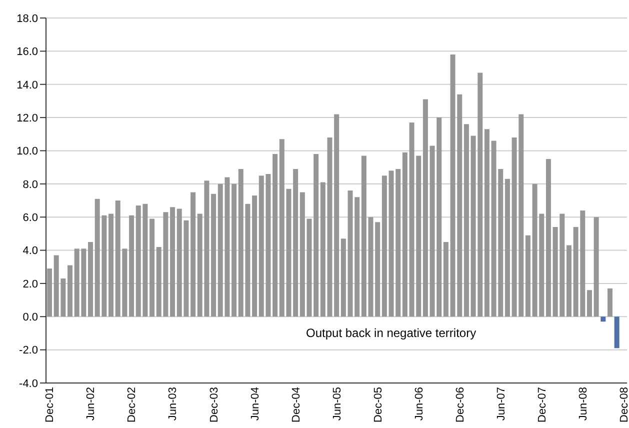 The height and width of the screenshot is (428, 629). I want to click on x-tick-label: Dec-06, so click(460, 404).